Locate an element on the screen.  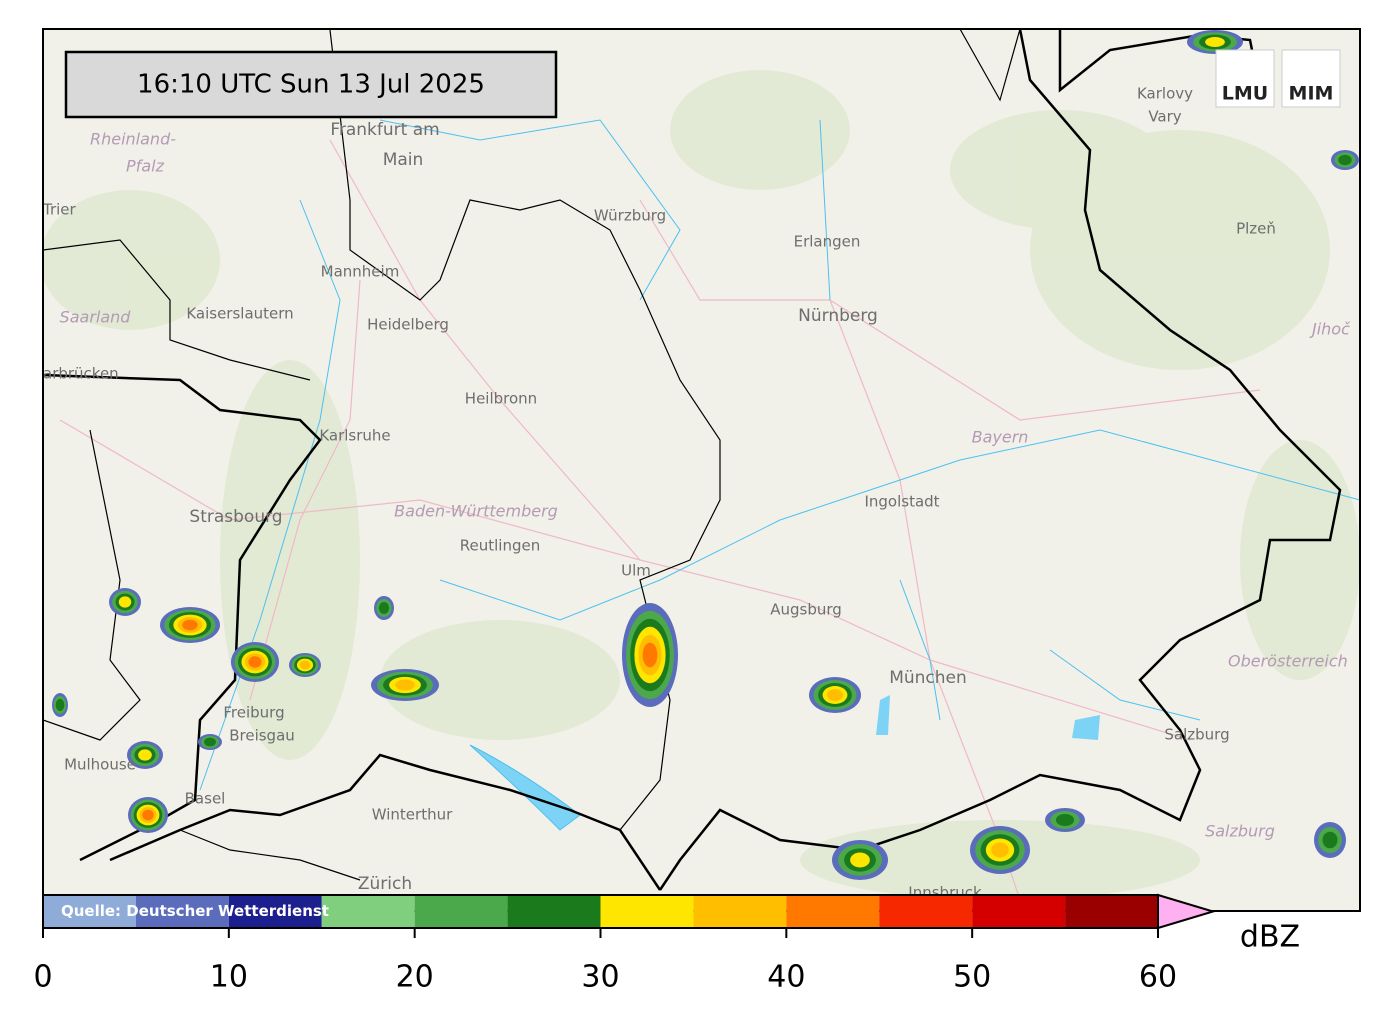
place-label: Main is located at coordinates (403, 160).